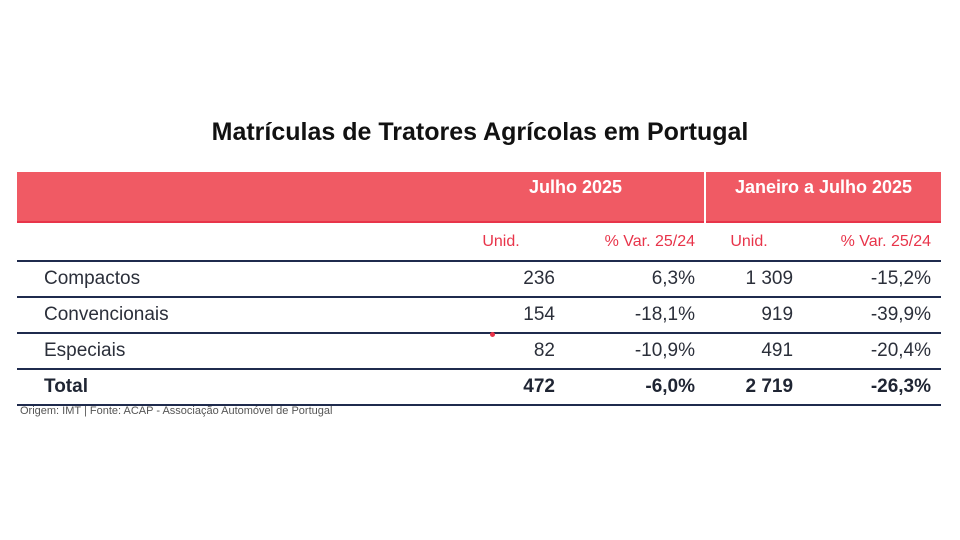  What do you see at coordinates (754, 279) in the screenshot?
I see `cell-units-ytd: 1 309` at bounding box center [754, 279].